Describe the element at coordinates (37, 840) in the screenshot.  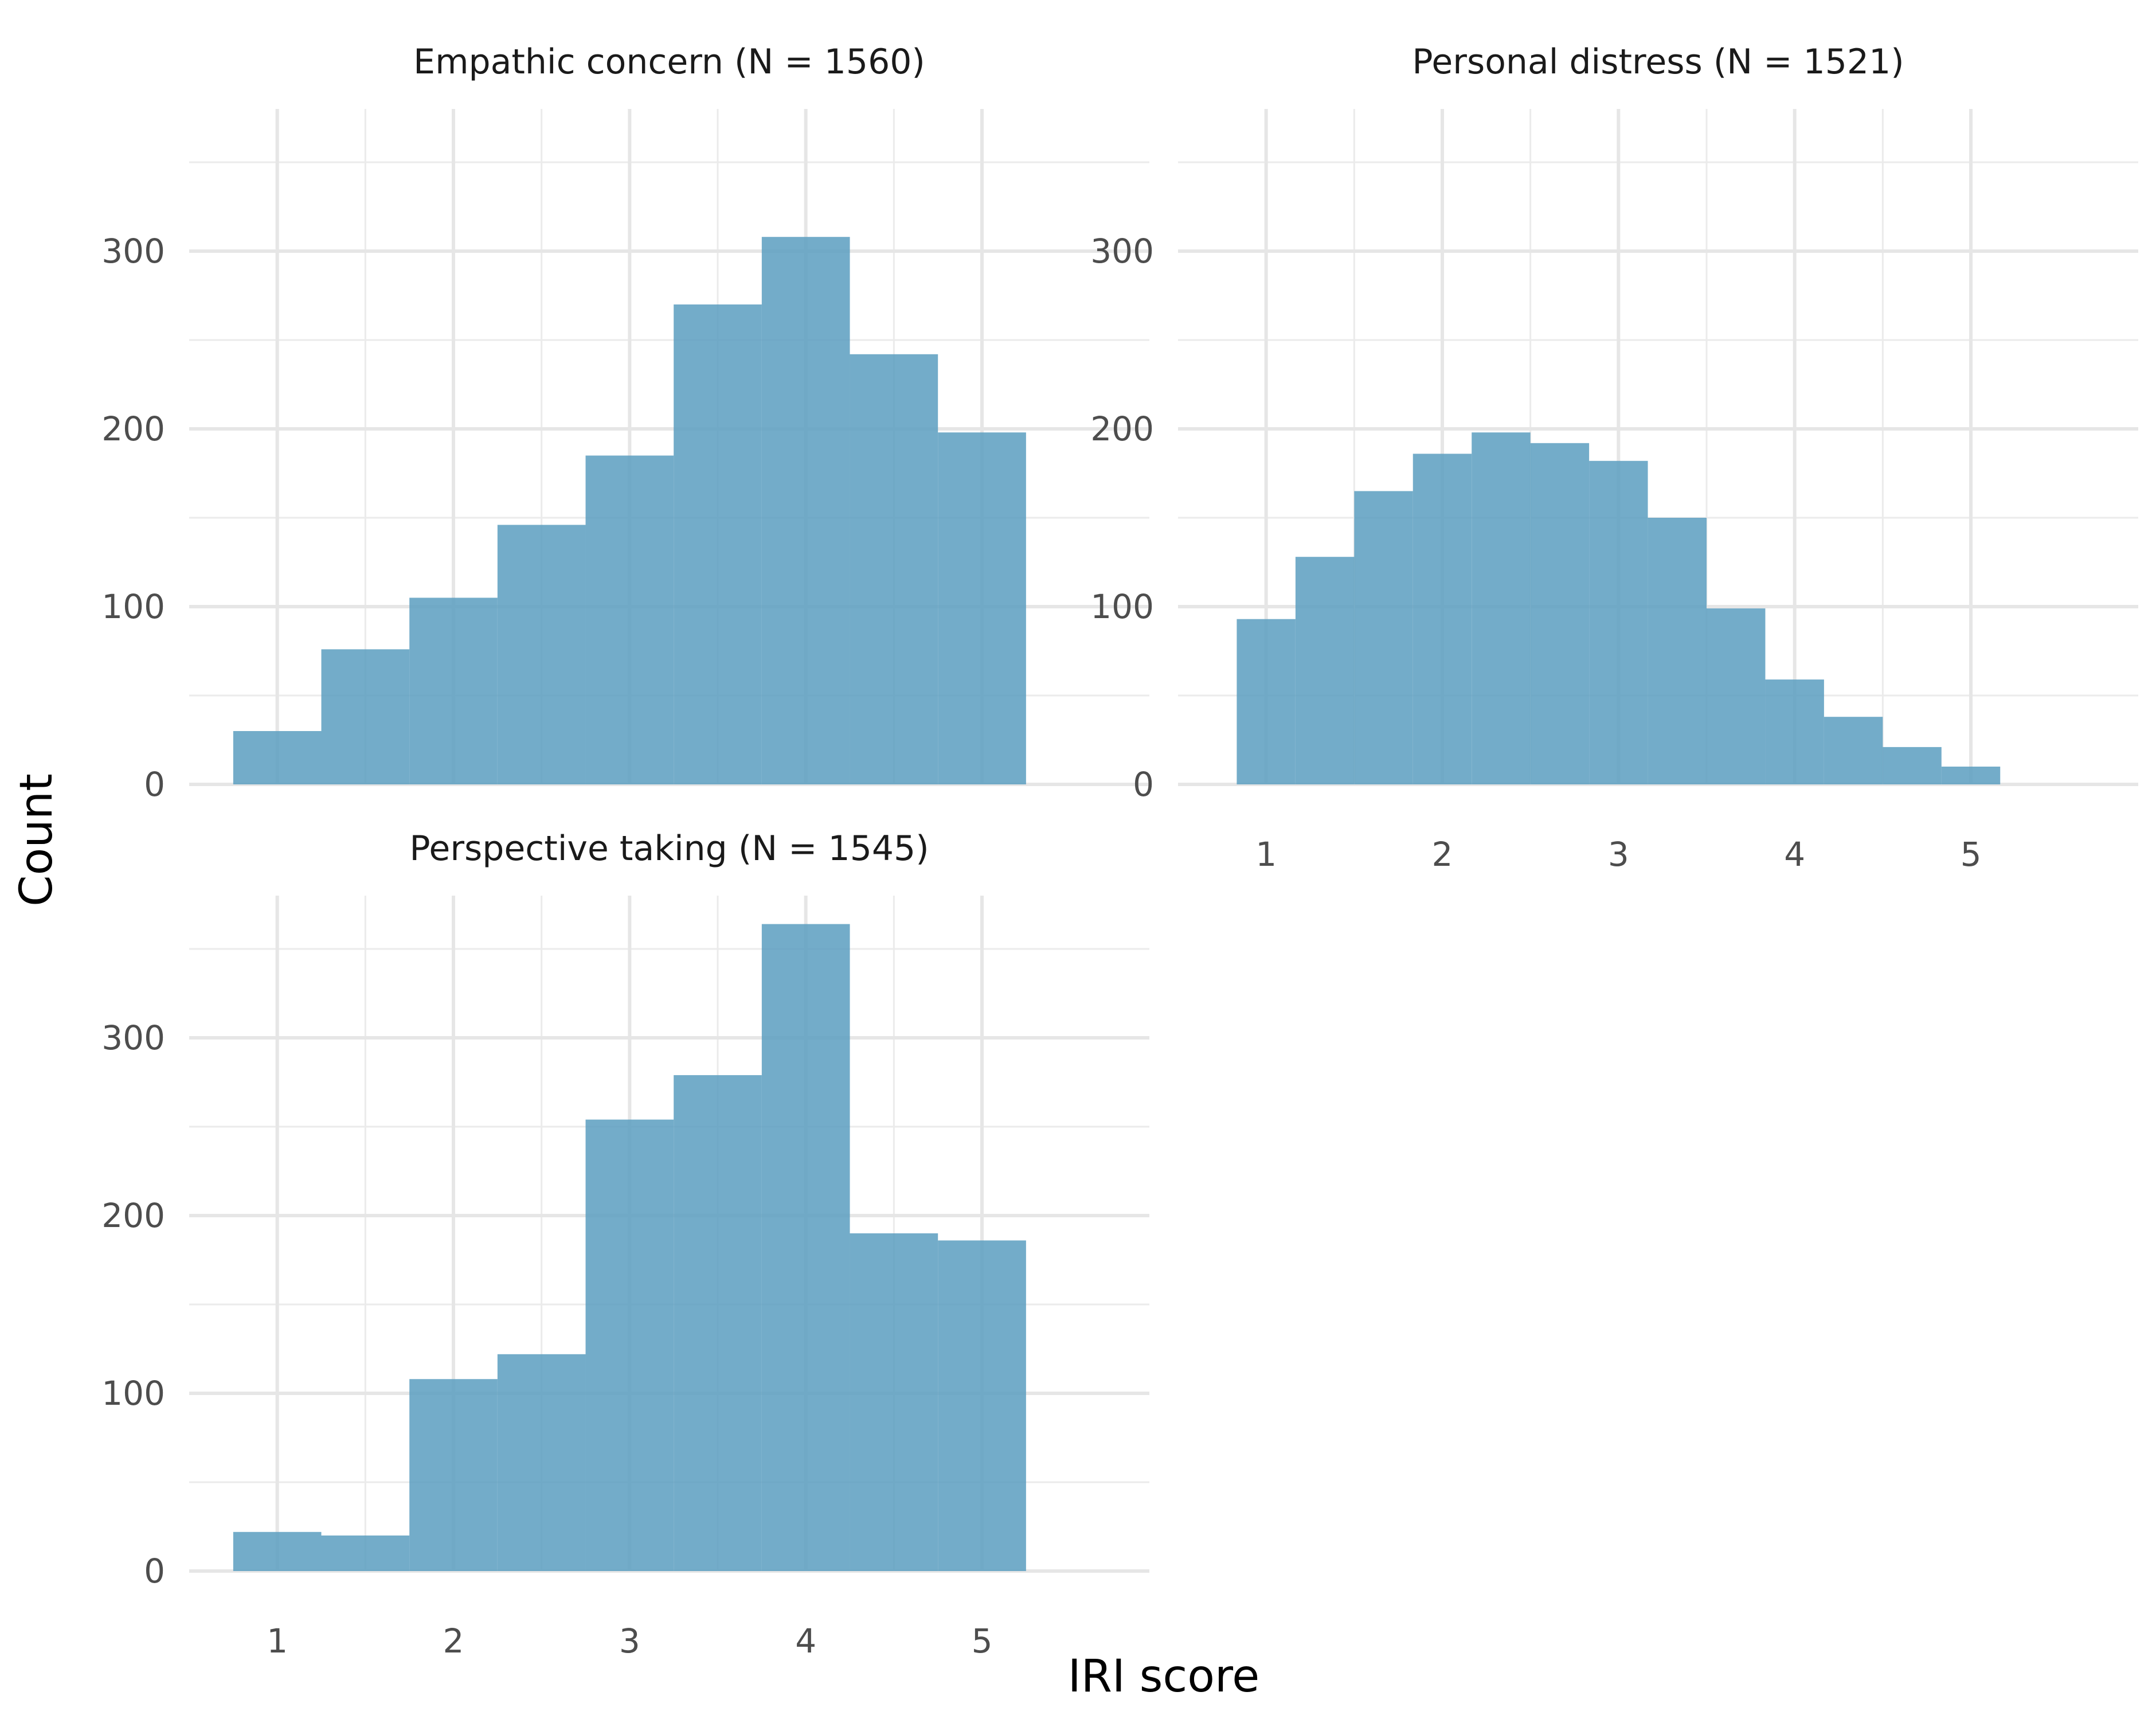
I see `y-axis-title: Count` at that location.